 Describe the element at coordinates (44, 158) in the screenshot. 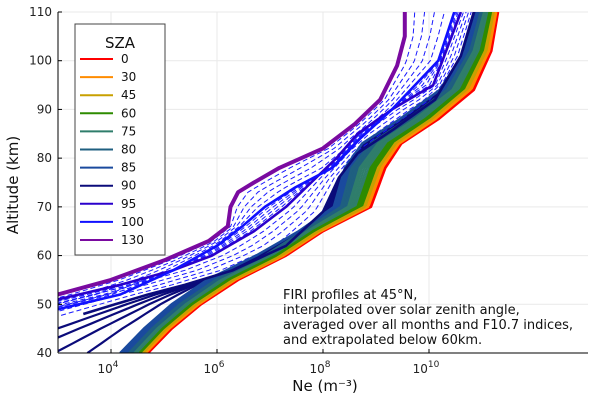

I see `y-tick-label: 80` at that location.